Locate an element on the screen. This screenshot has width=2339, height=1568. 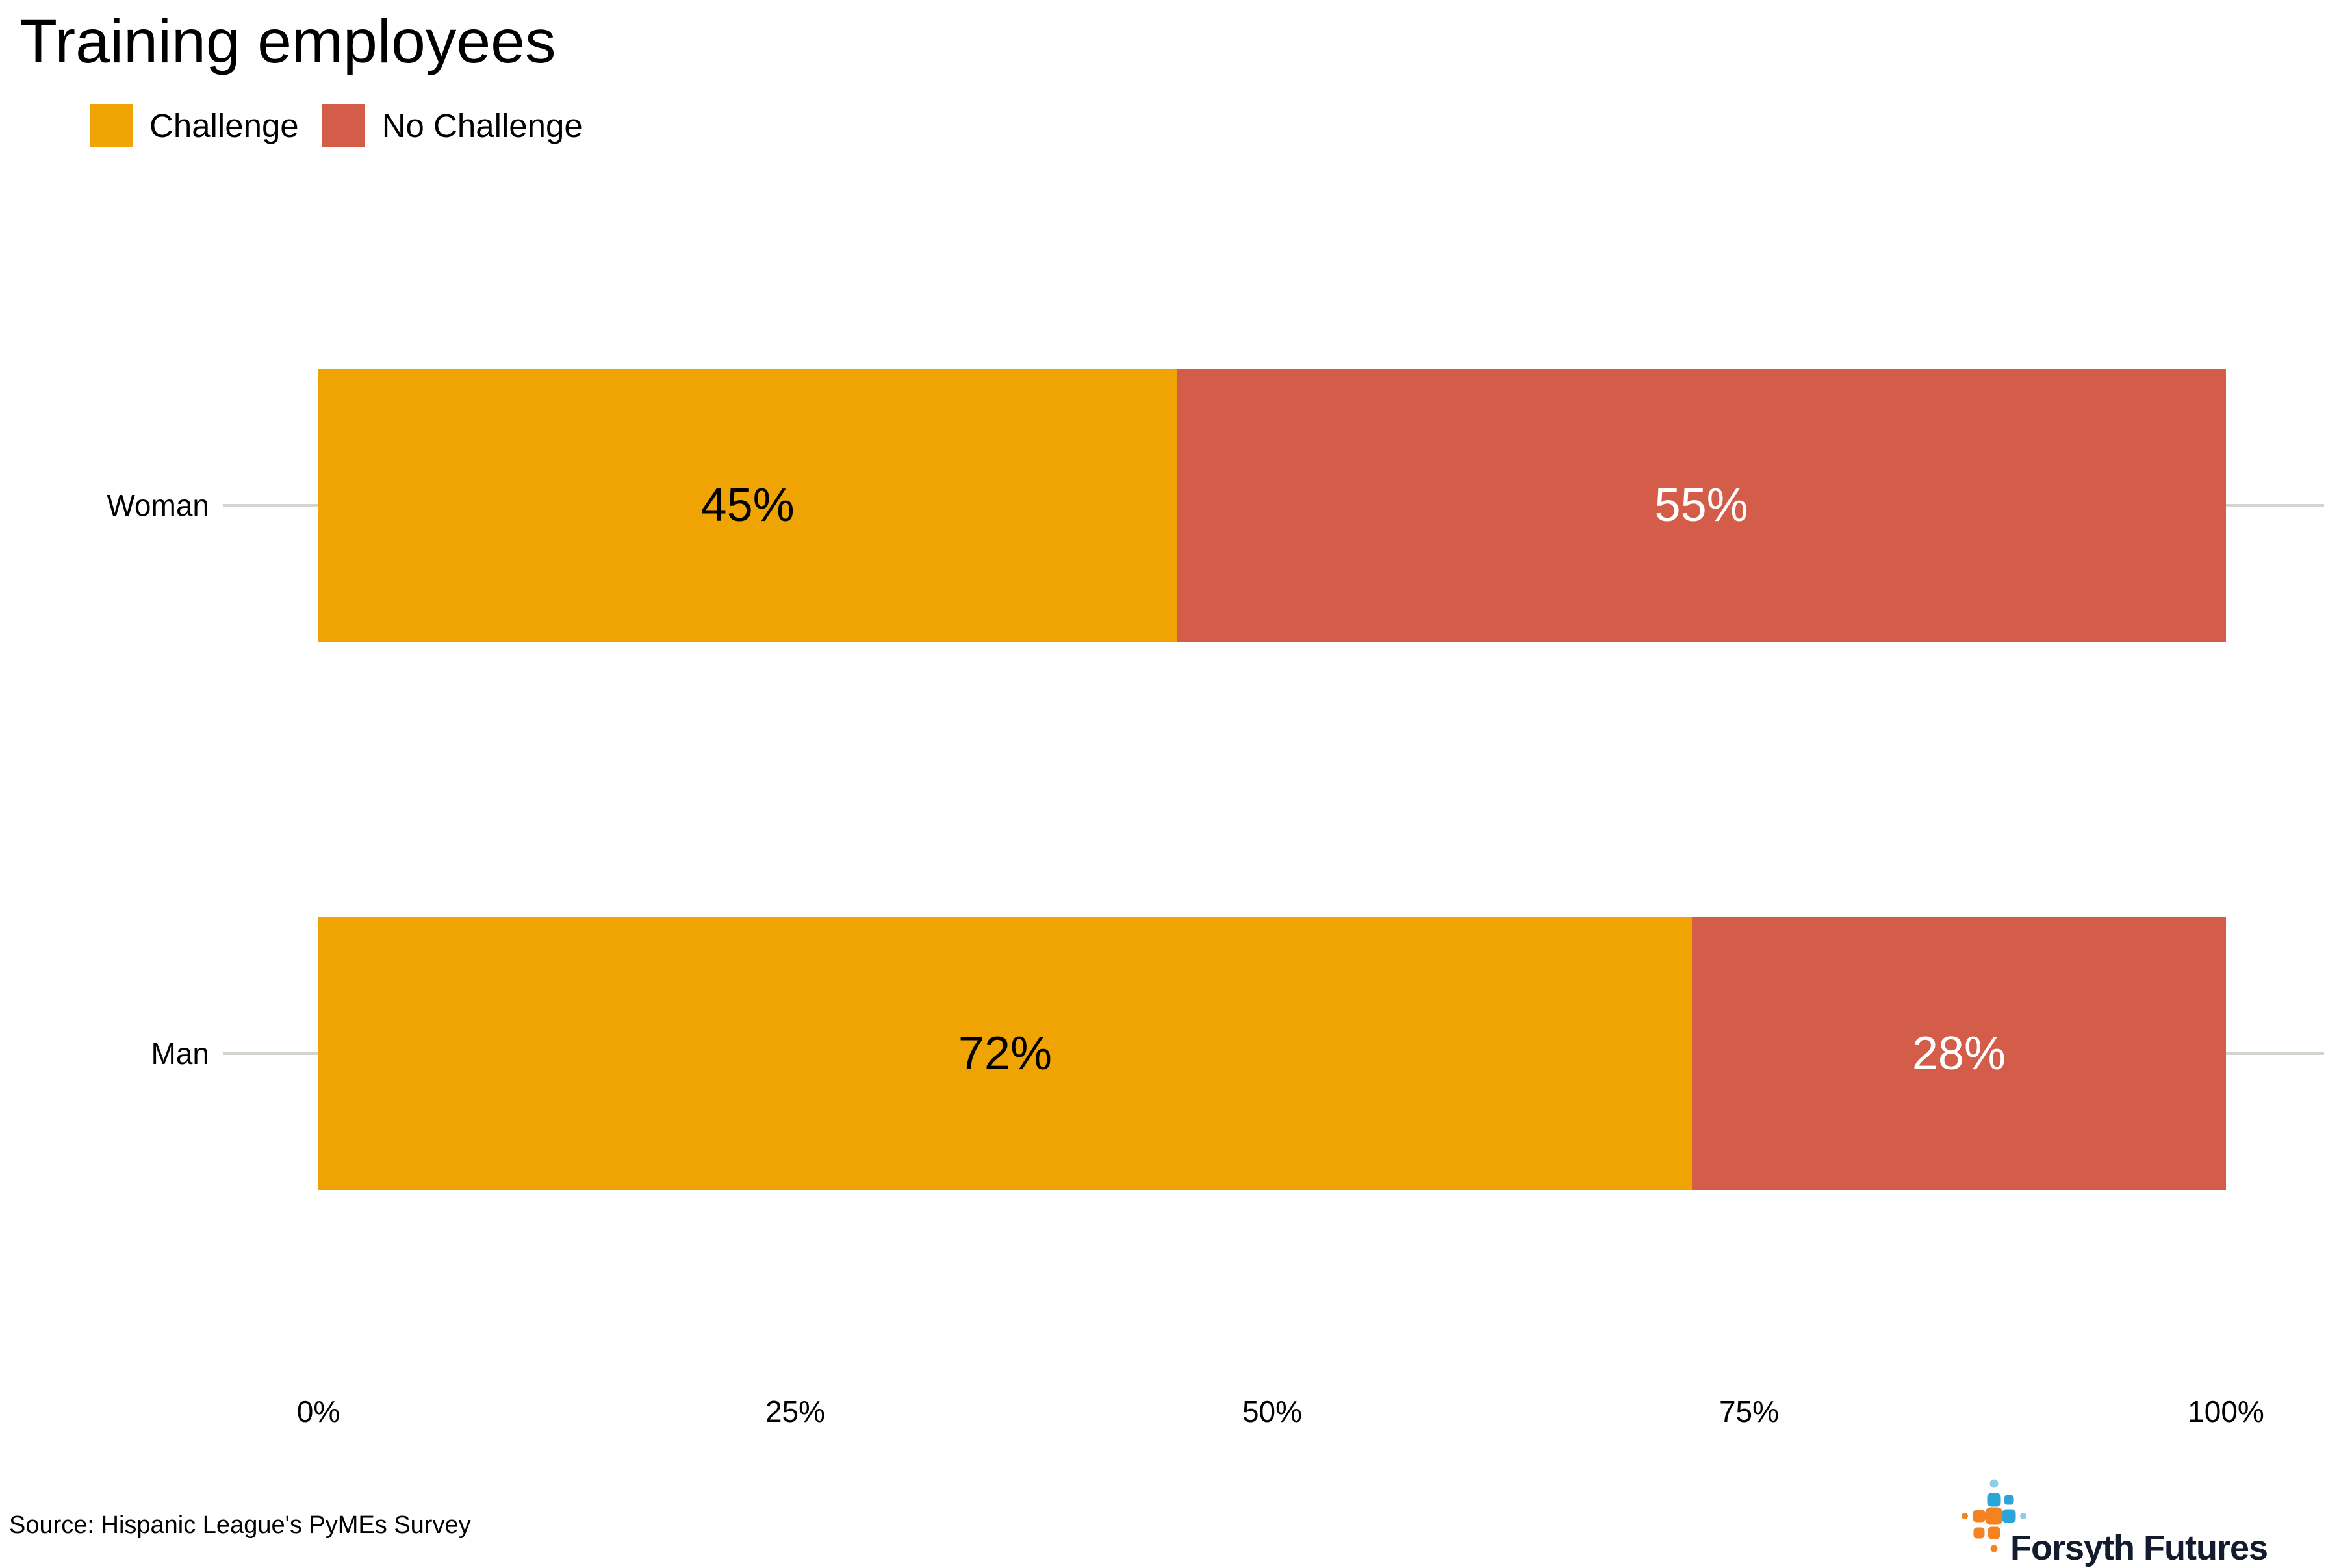
chart-title: Training employees is located at coordinates (287, 41).